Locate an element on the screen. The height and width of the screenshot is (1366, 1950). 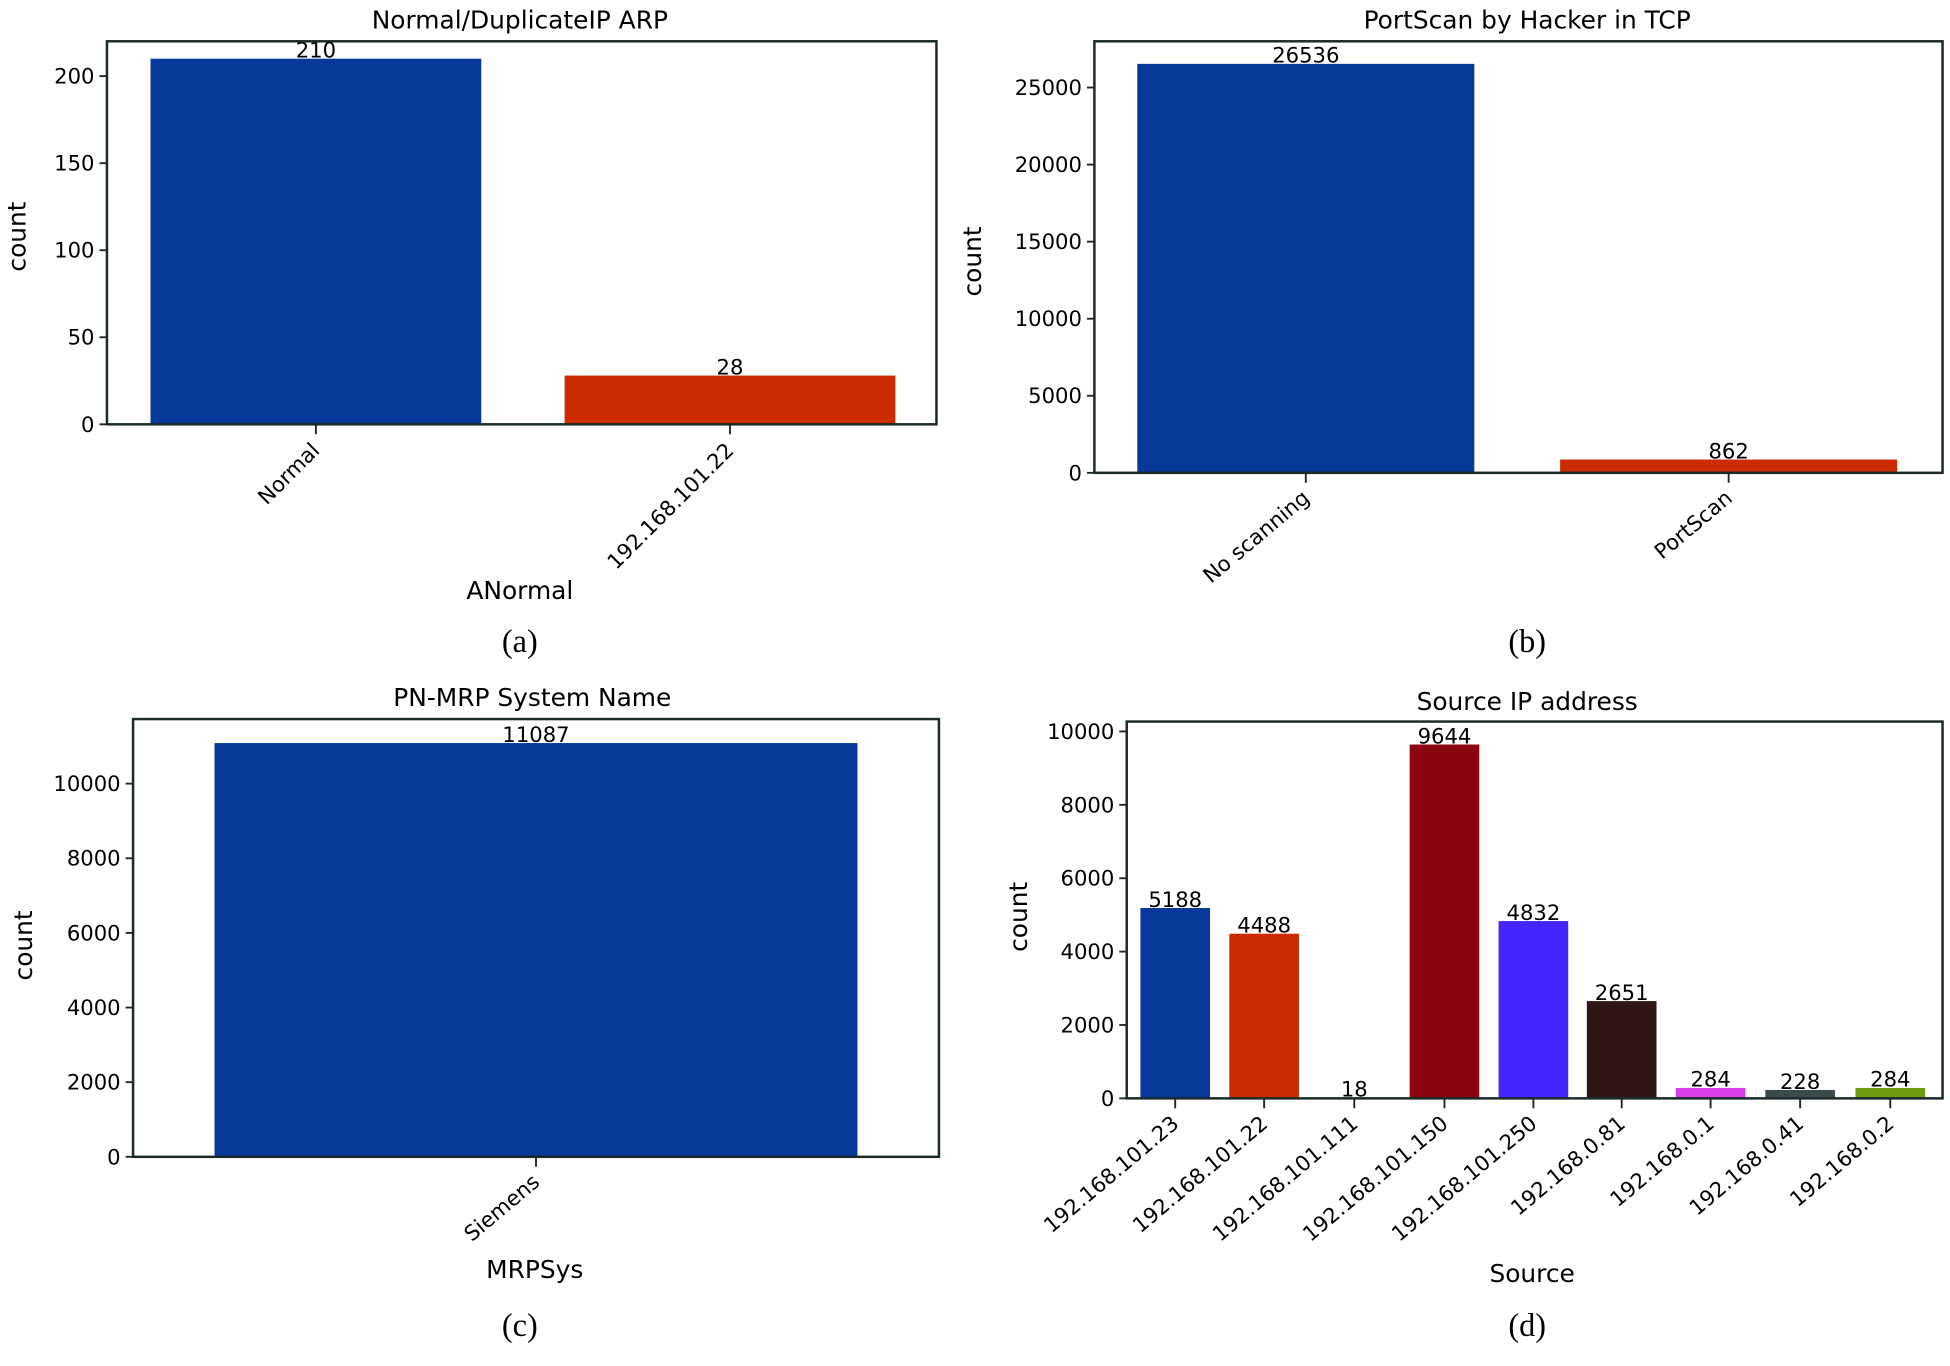
data-label: 4488 is located at coordinates (1264, 924).